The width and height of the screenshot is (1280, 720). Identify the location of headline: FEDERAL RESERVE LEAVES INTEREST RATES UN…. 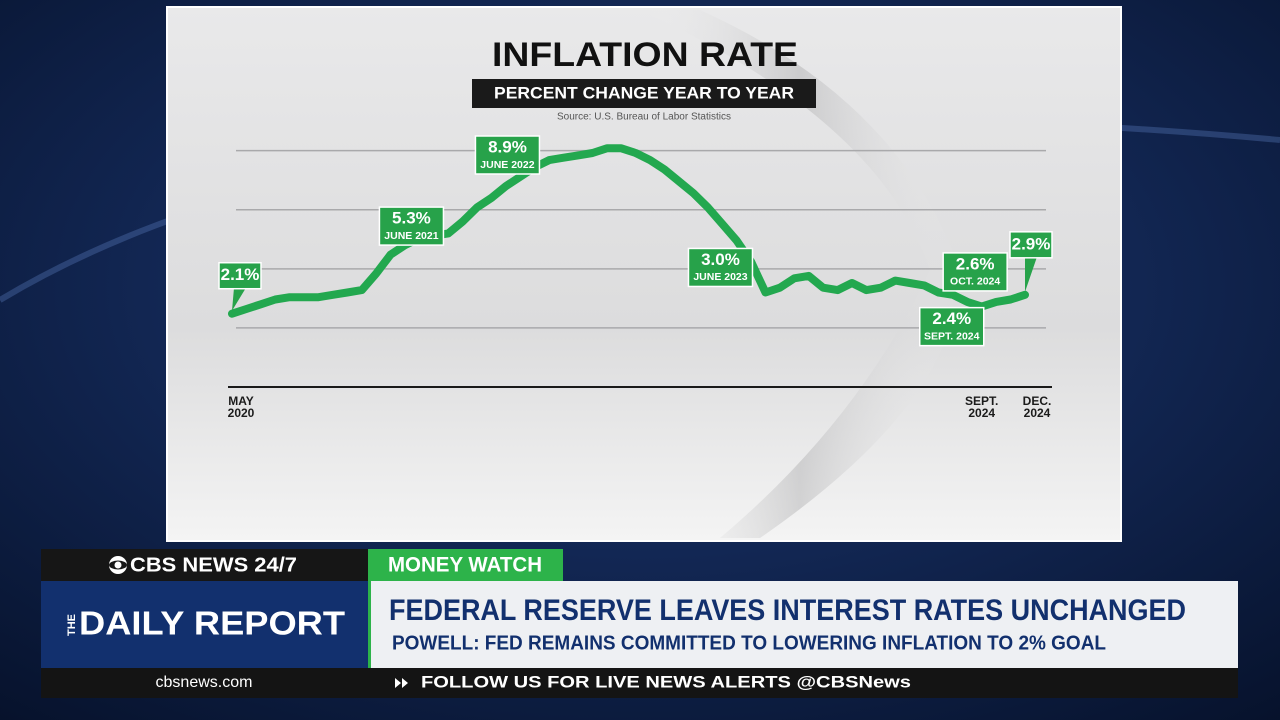
(787, 610).